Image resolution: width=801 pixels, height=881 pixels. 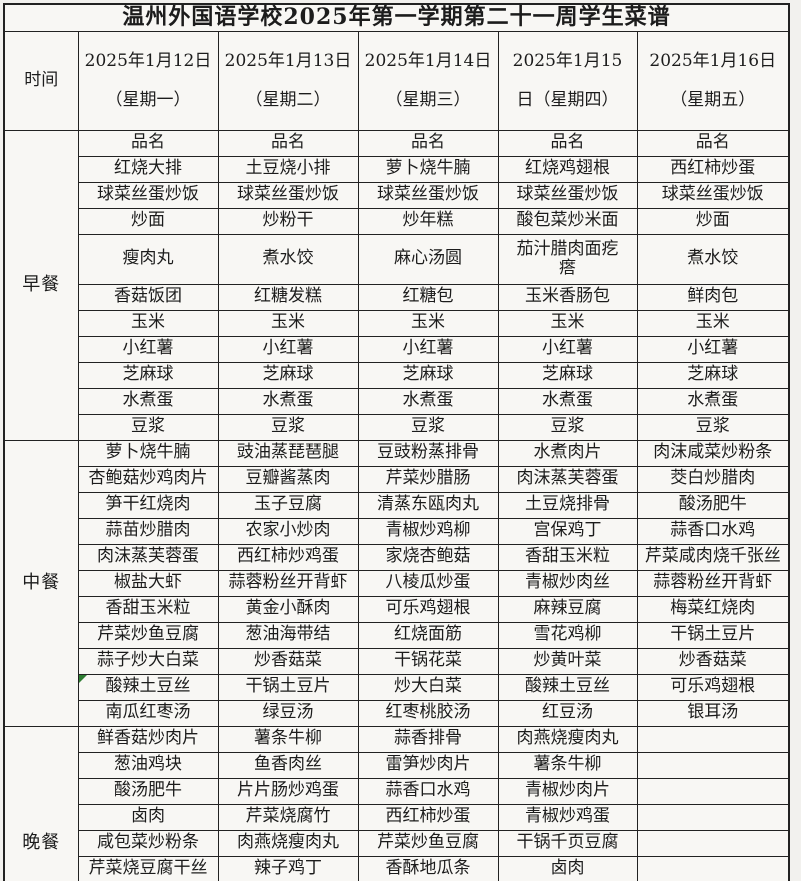 I want to click on menu-cell: 八棱瓜炒蛋, so click(x=428, y=583).